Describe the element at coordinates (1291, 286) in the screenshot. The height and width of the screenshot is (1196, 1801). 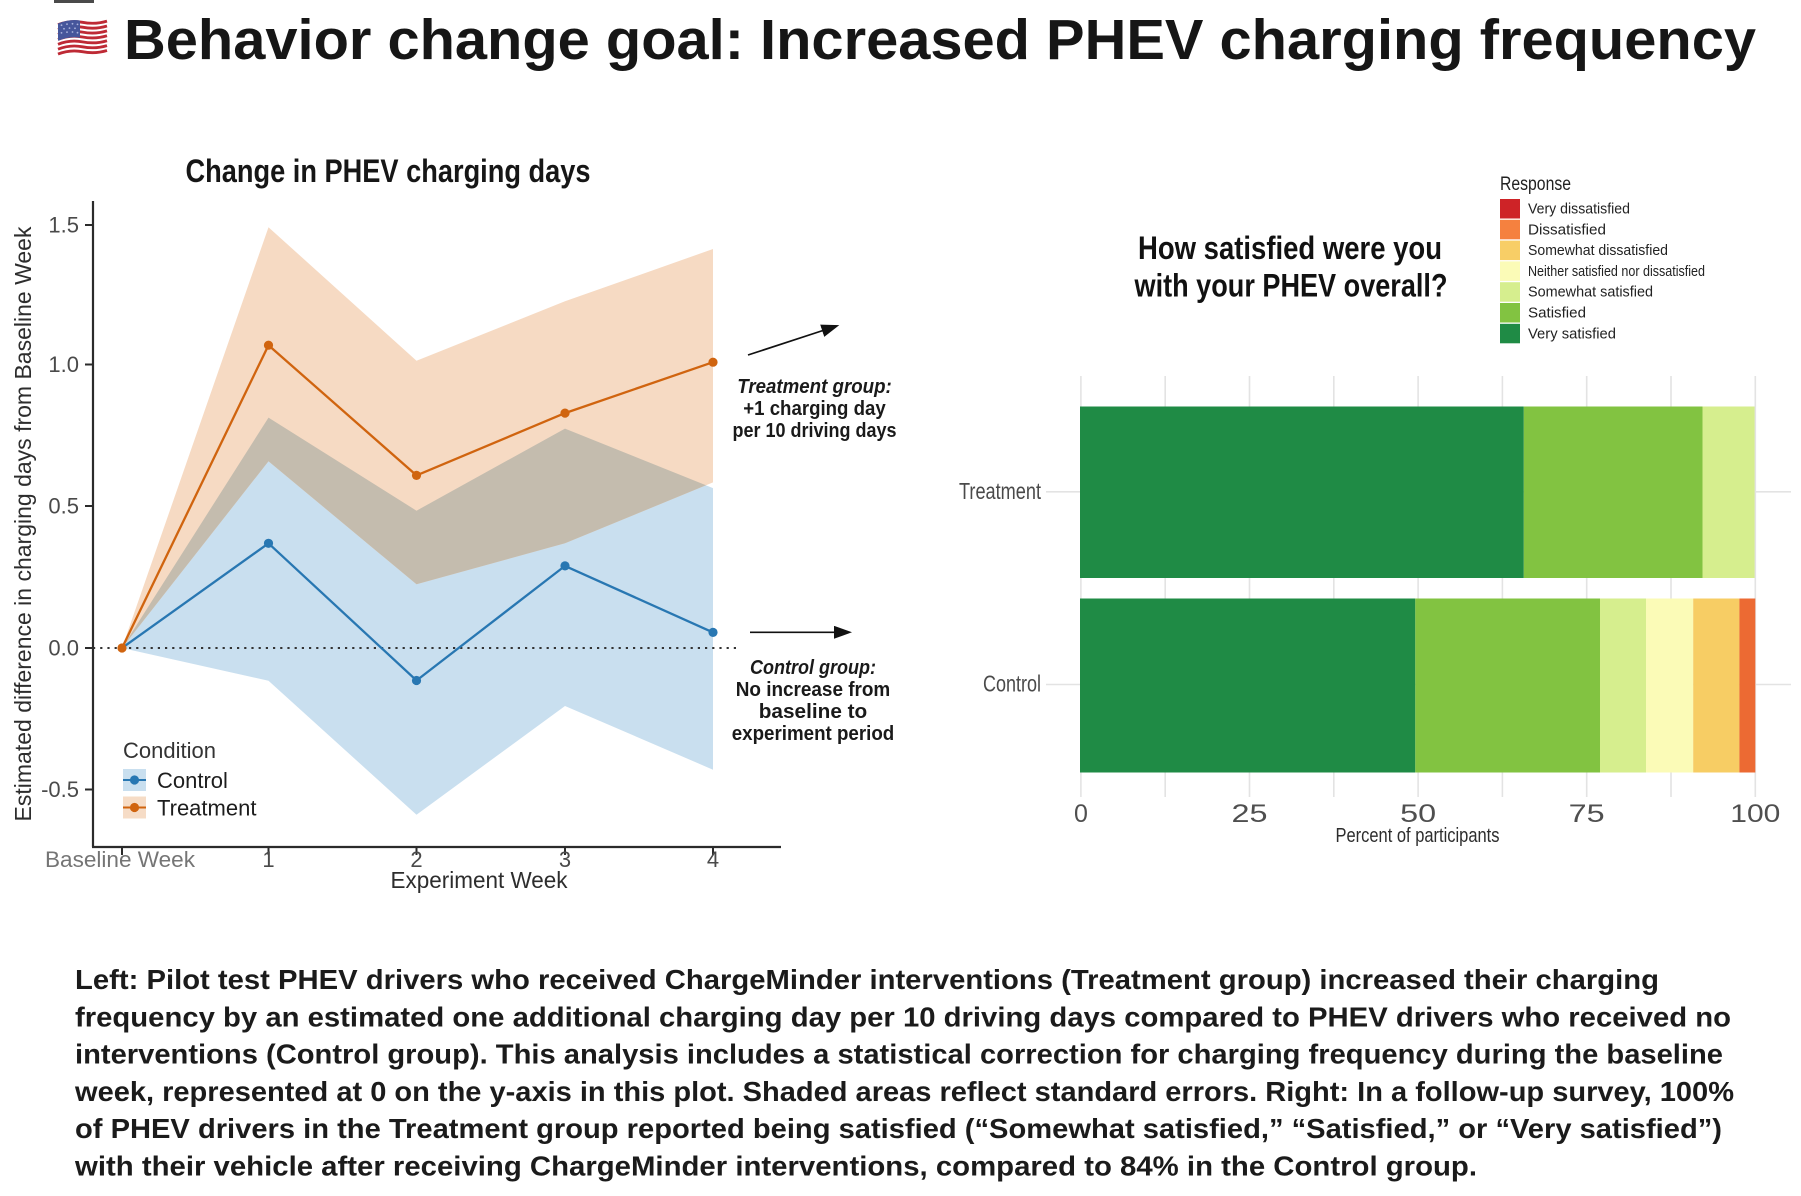
I see `svg-text: with your PHEV overall?` at that location.